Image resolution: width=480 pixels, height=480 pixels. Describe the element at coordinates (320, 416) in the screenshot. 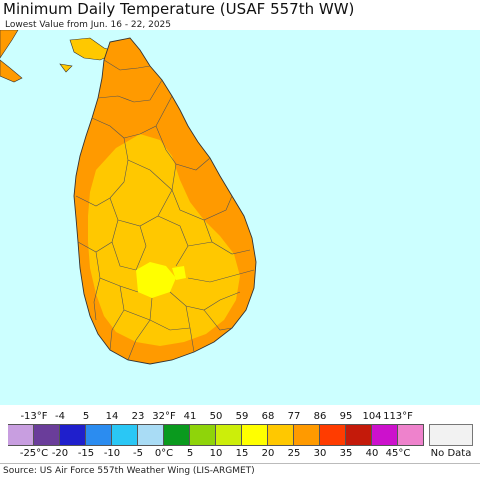

I see `fahrenheit-tick-label: 86` at that location.